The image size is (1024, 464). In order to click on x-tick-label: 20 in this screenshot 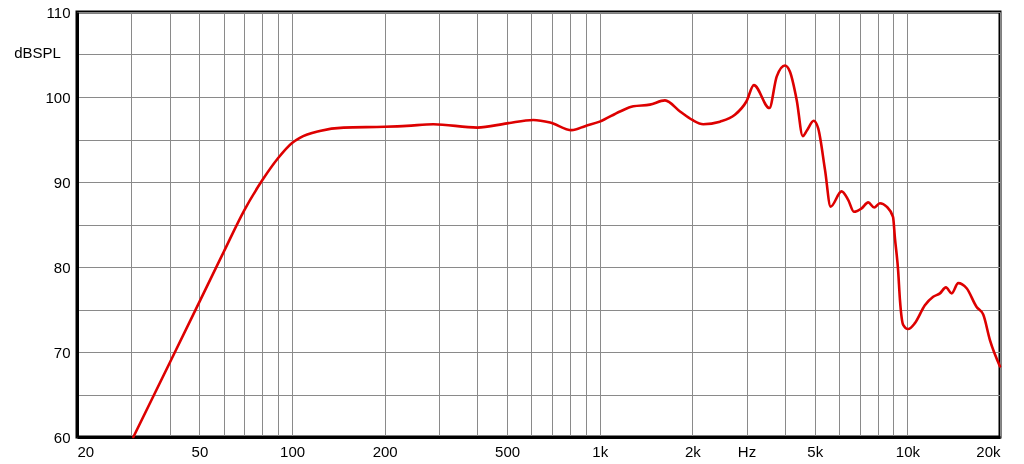, I will do `click(86, 451)`.